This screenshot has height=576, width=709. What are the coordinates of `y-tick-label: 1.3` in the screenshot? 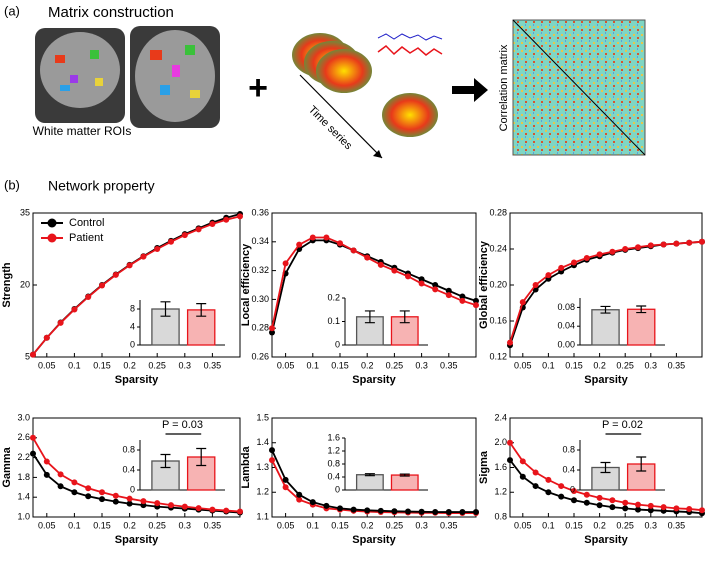 It's located at (262, 467).